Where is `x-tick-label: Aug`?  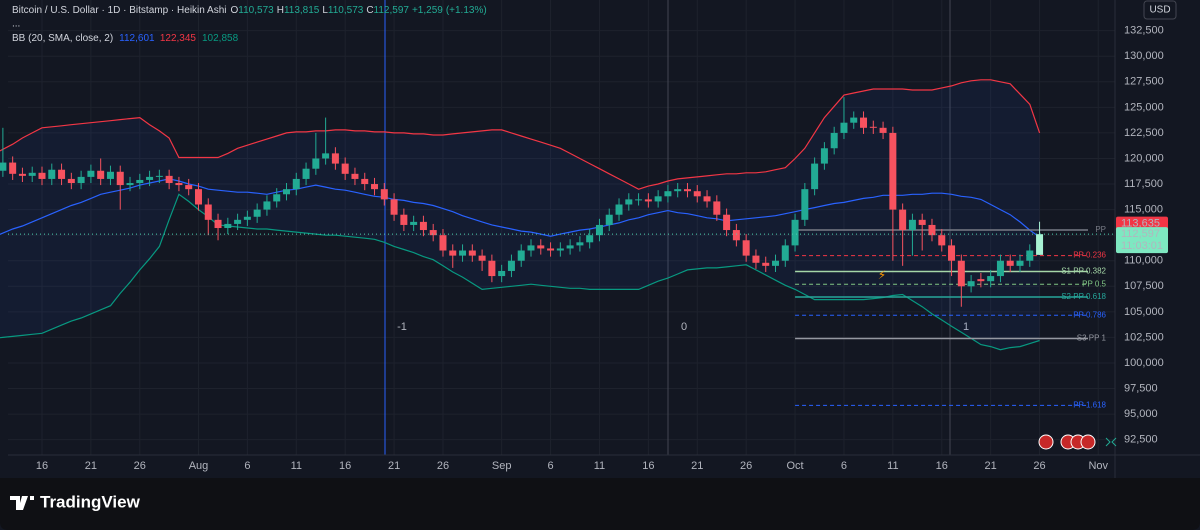
x-tick-label: Aug is located at coordinates (199, 466).